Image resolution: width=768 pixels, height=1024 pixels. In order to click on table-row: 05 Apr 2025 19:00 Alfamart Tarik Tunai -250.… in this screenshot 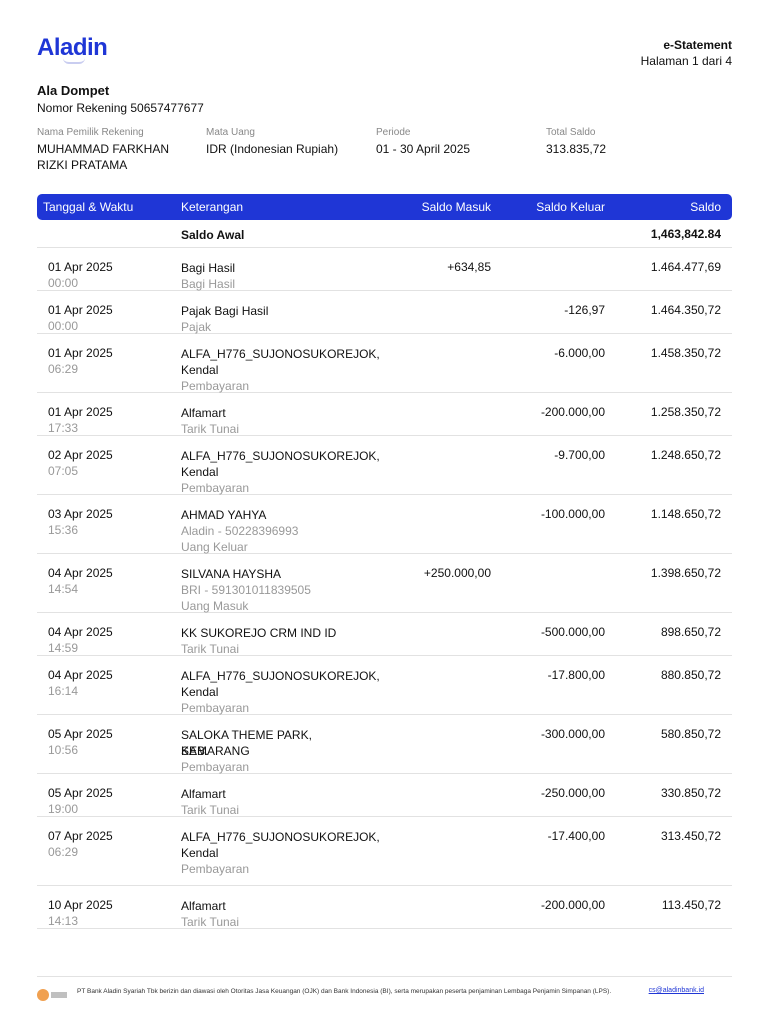, I will do `click(384, 795)`.